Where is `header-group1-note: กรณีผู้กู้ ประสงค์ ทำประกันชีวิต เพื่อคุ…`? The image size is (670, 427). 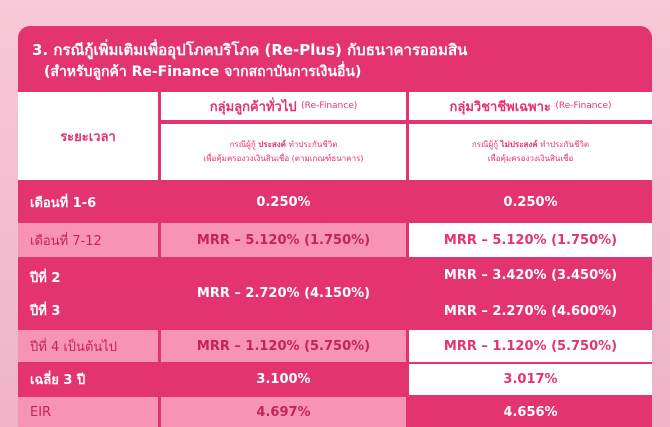
header-group1-note: กรณีผู้กู้ ประสงค์ ทำประกันชีวิต เพื่อคุ… is located at coordinates (283, 152).